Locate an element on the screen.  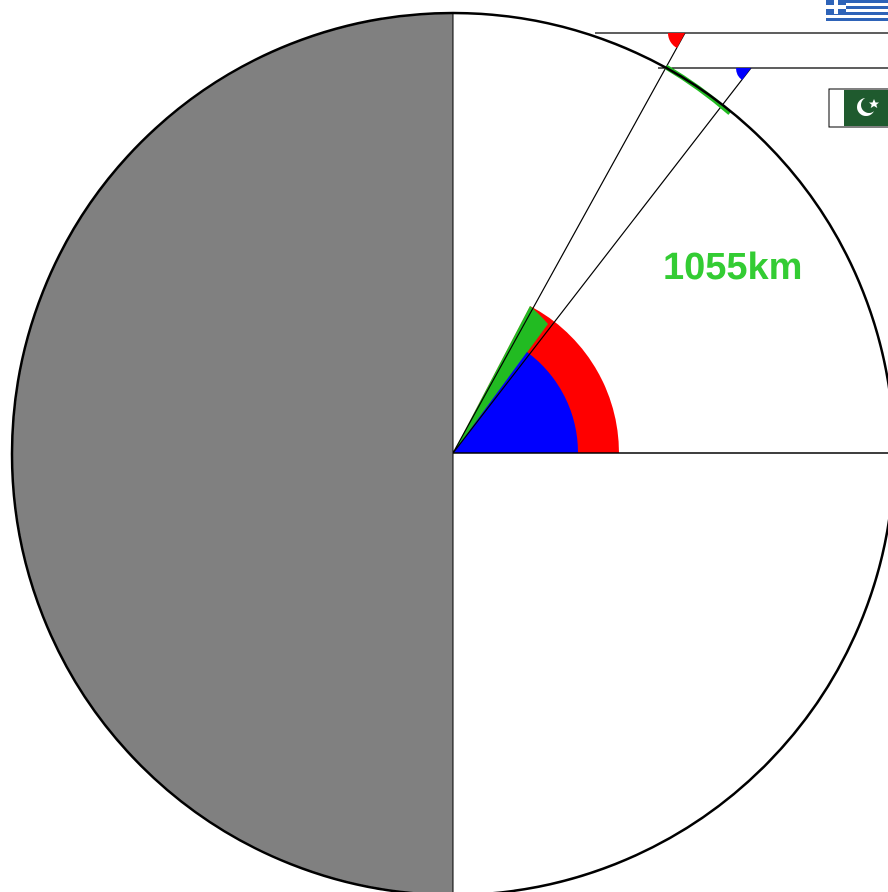
radius-line-pakistan is located at coordinates (602, 260).